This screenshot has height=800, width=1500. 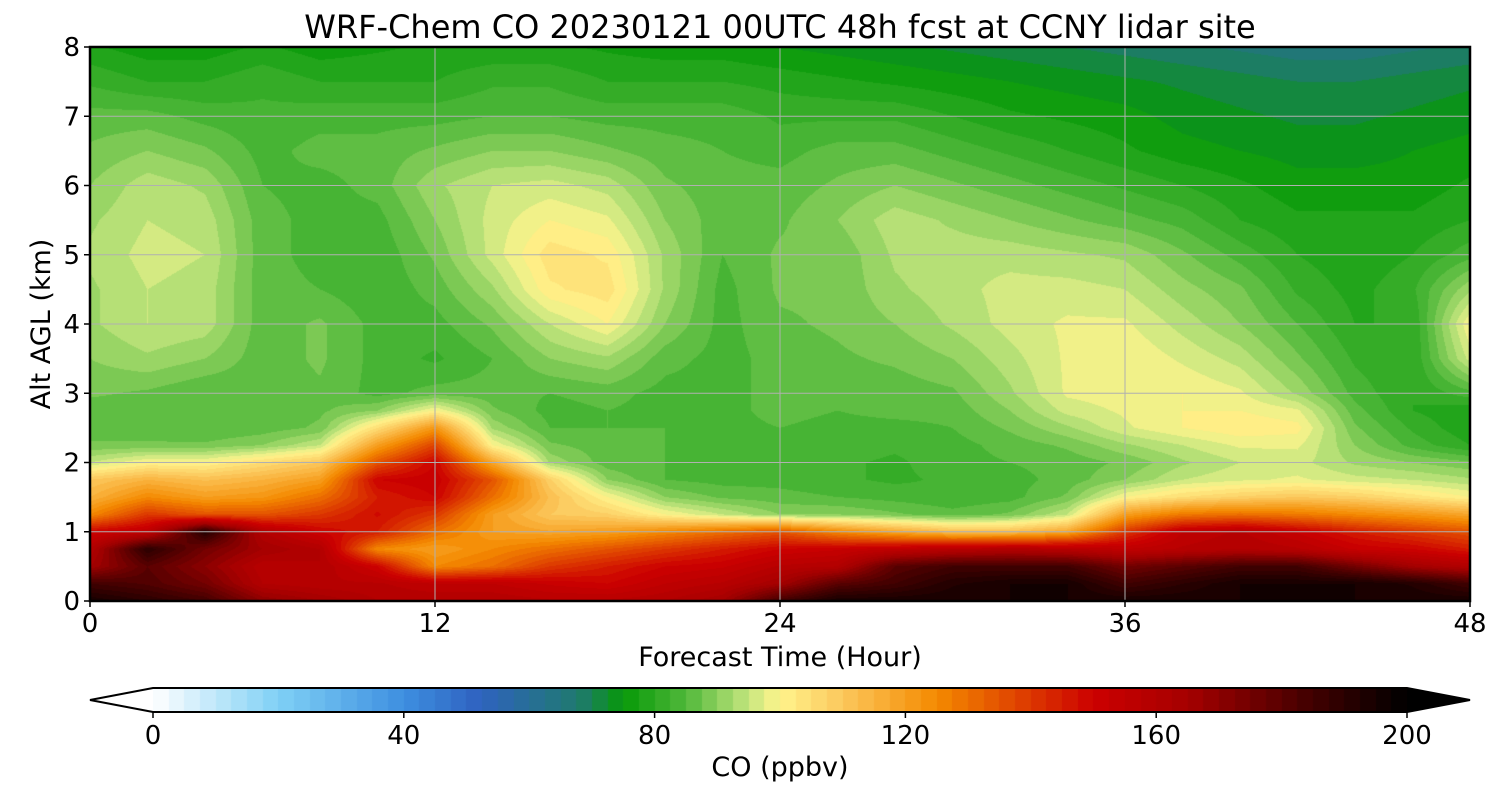 What do you see at coordinates (90, 624) in the screenshot?
I see `x-tick-label: 0` at bounding box center [90, 624].